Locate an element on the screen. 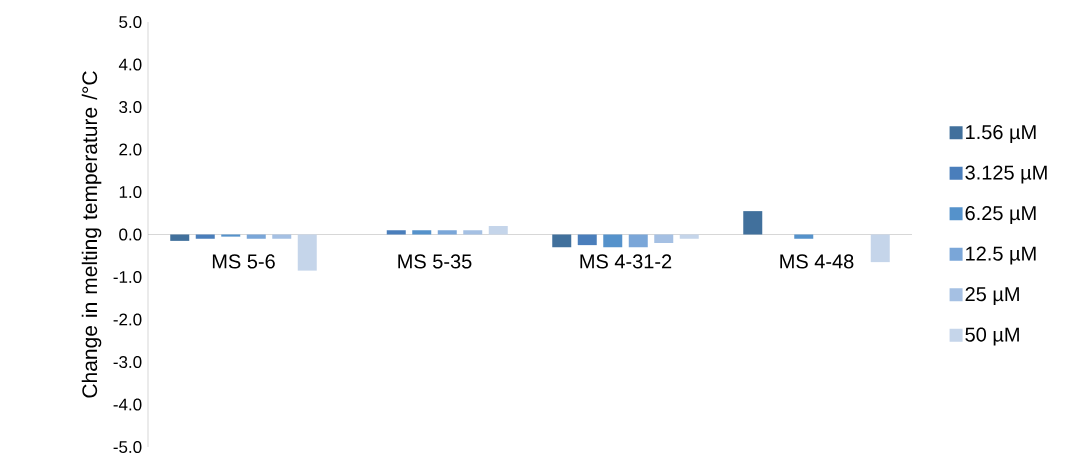 This screenshot has height=459, width=1080. y-tick-label: 0.0 is located at coordinates (130, 234).